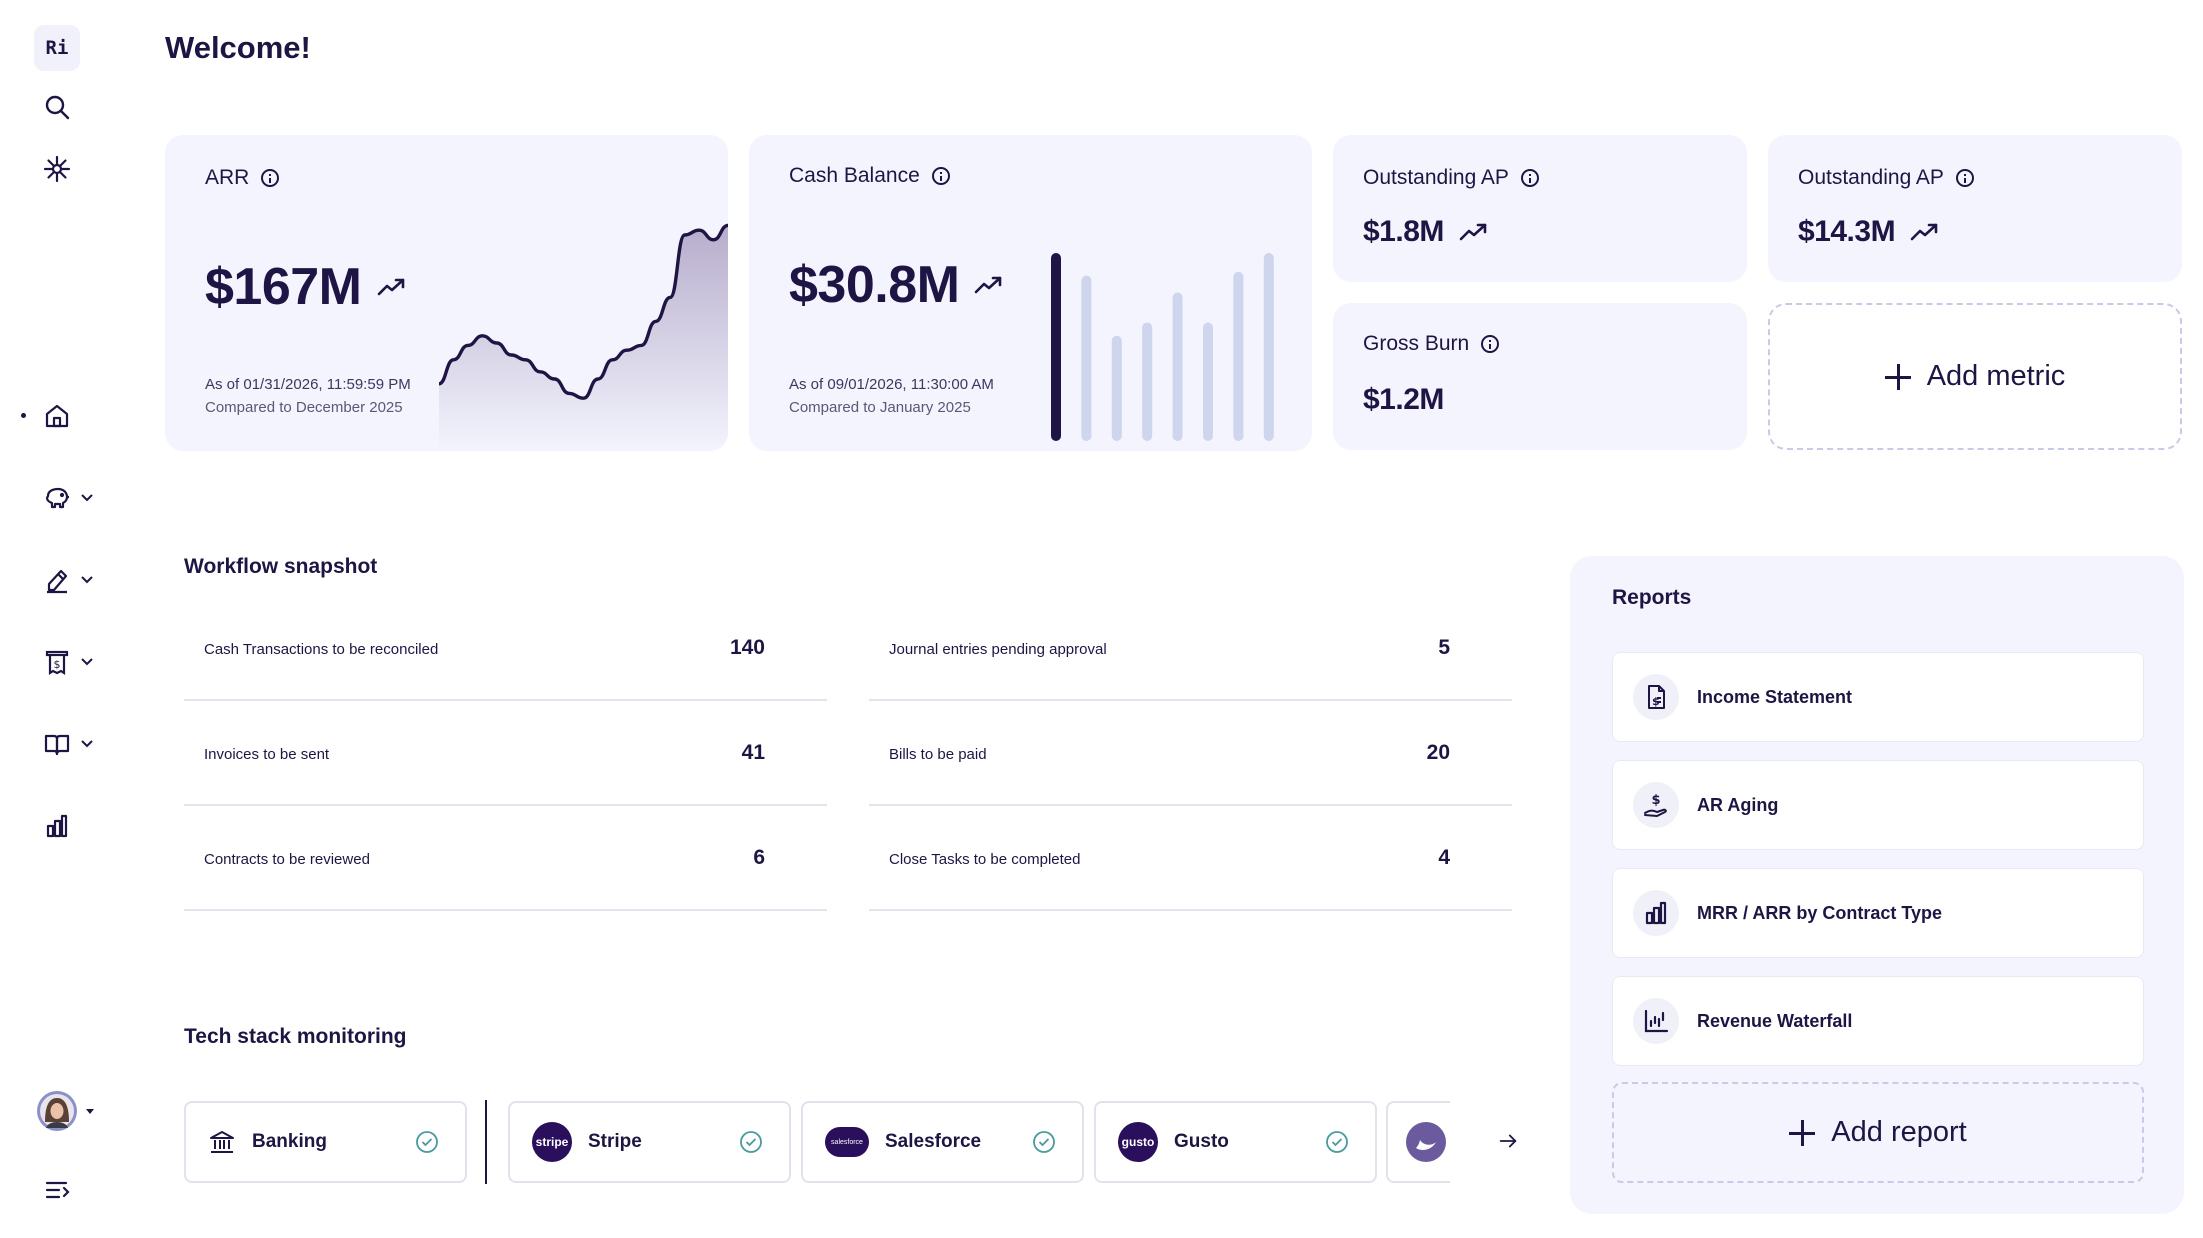  I want to click on arr-sparkline-line, so click(583, 311).